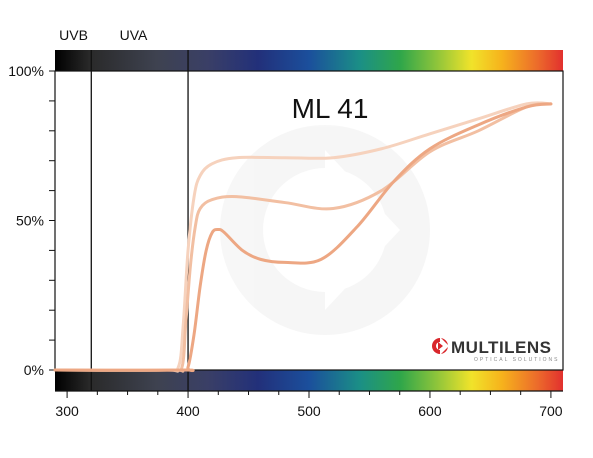 The height and width of the screenshot is (458, 593). What do you see at coordinates (517, 360) in the screenshot?
I see `logo-tagline: OPTICAL SOLUTIONS` at bounding box center [517, 360].